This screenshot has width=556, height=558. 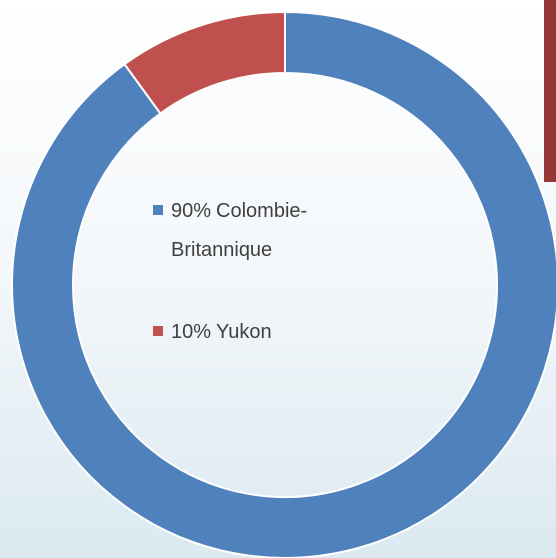 What do you see at coordinates (191, 332) in the screenshot?
I see `legend-value: 10%` at bounding box center [191, 332].